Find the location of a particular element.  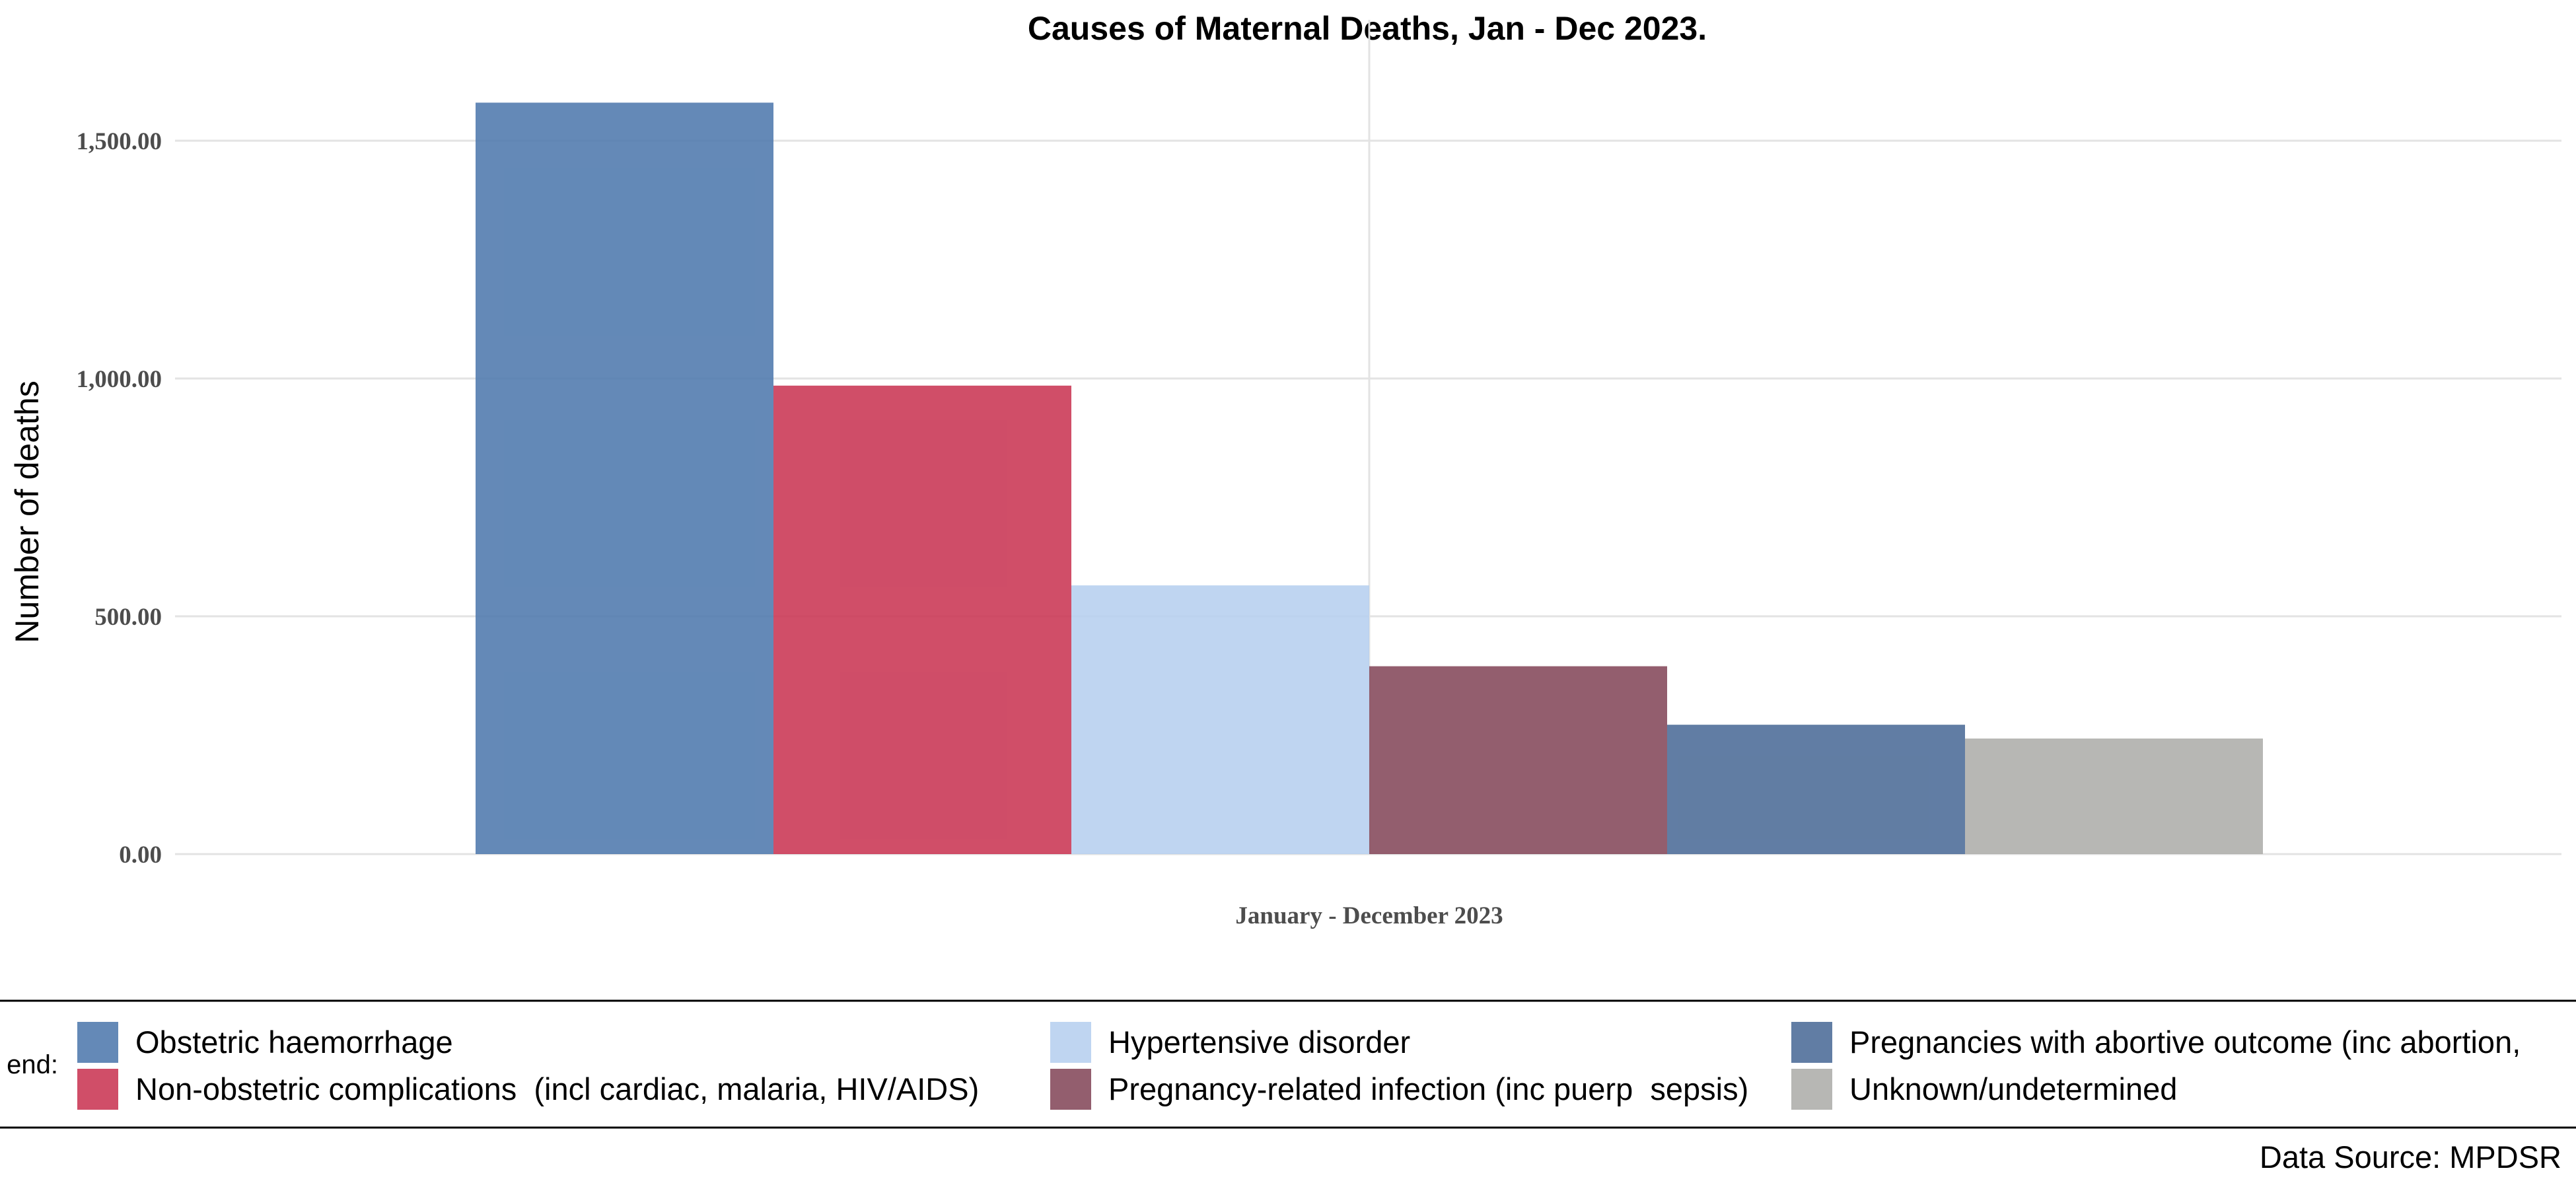

y-tick-label: 1,500.00 is located at coordinates (119, 141).